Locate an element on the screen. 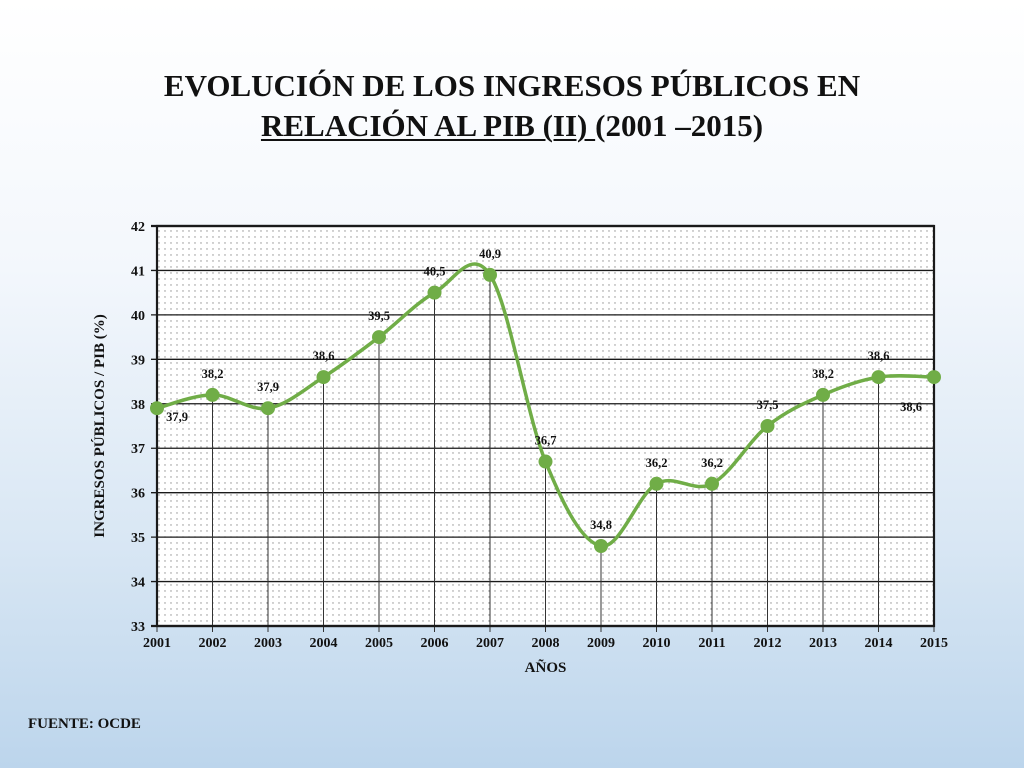 The height and width of the screenshot is (768, 1024). title-line-1: EVOLUCIÓN DE LOS INGRESOS PÚBLICOS EN is located at coordinates (512, 85).